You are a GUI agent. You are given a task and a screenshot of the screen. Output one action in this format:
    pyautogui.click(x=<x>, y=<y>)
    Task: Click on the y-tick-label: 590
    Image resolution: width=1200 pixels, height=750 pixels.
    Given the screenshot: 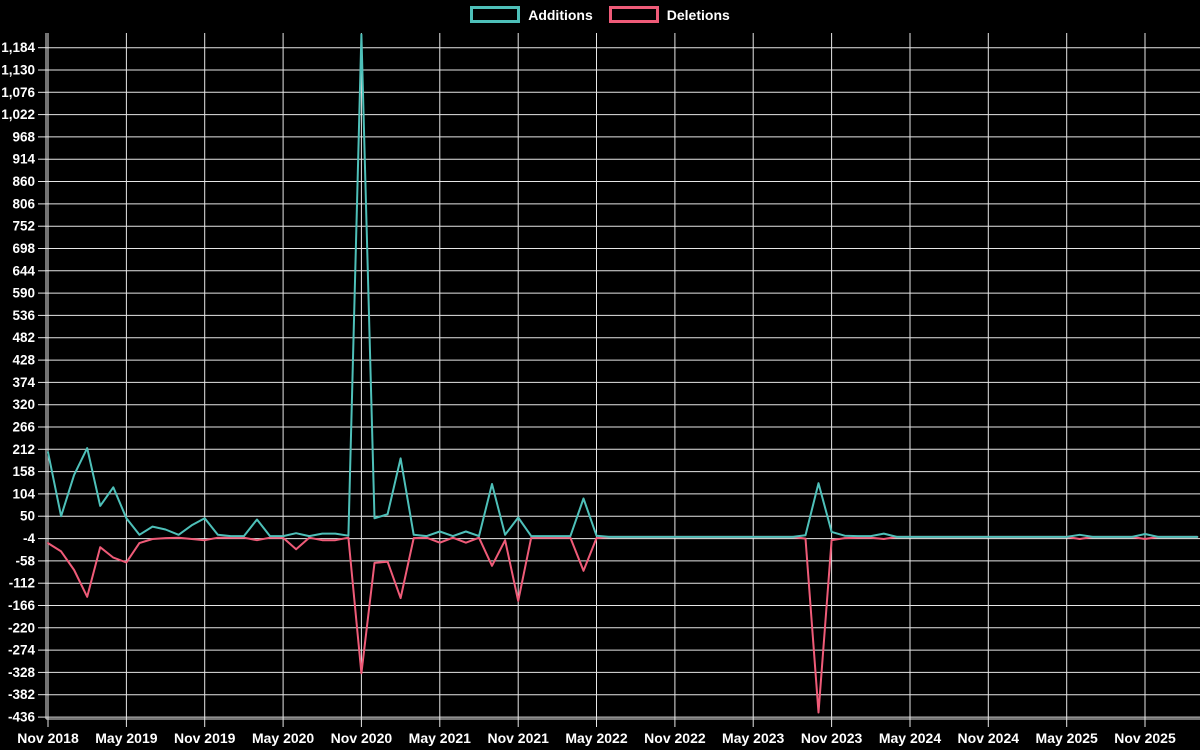 What is the action you would take?
    pyautogui.click(x=23, y=293)
    